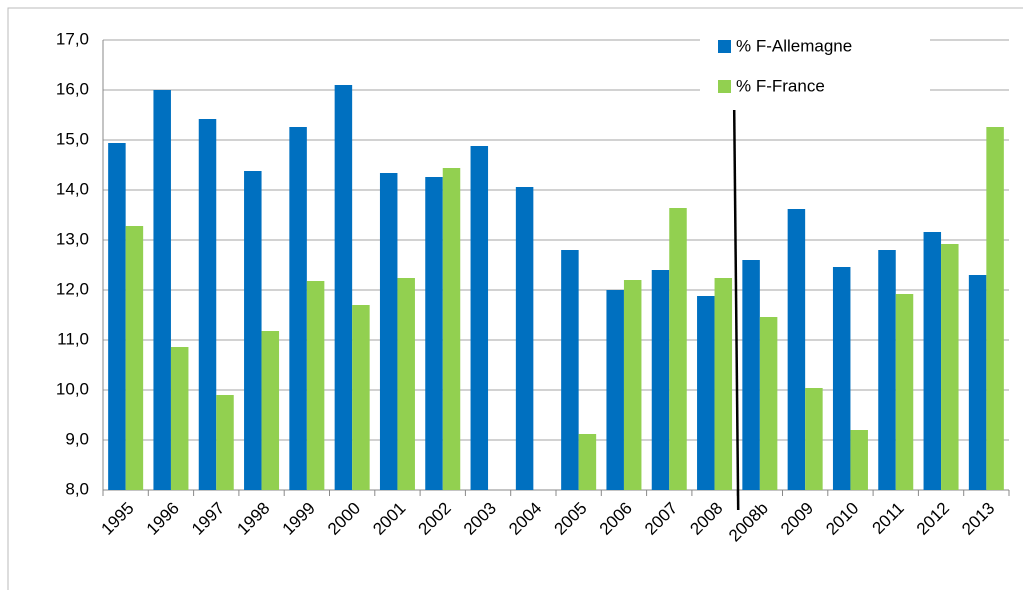  I want to click on y-tick-label: 13,0, so click(72, 238).